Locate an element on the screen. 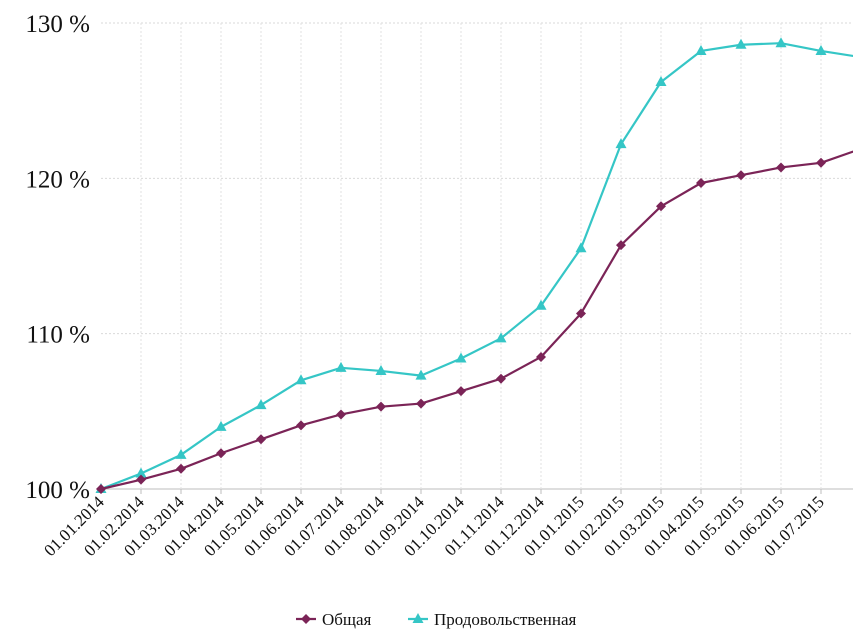  y-tick-label: 130 % is located at coordinates (57, 24).